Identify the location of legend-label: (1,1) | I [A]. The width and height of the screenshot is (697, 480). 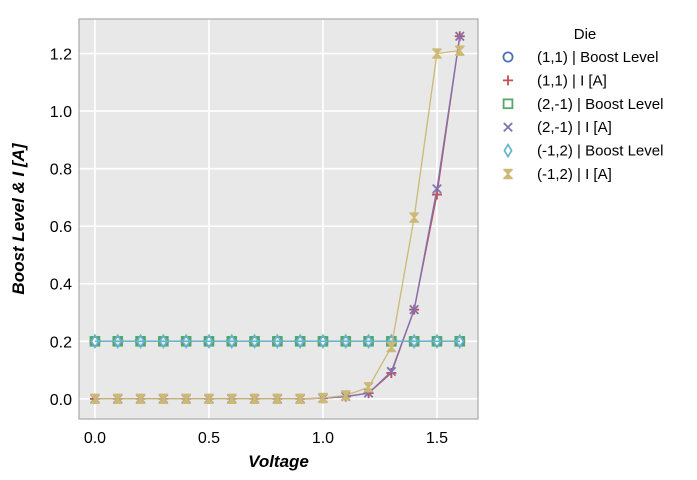
(572, 80).